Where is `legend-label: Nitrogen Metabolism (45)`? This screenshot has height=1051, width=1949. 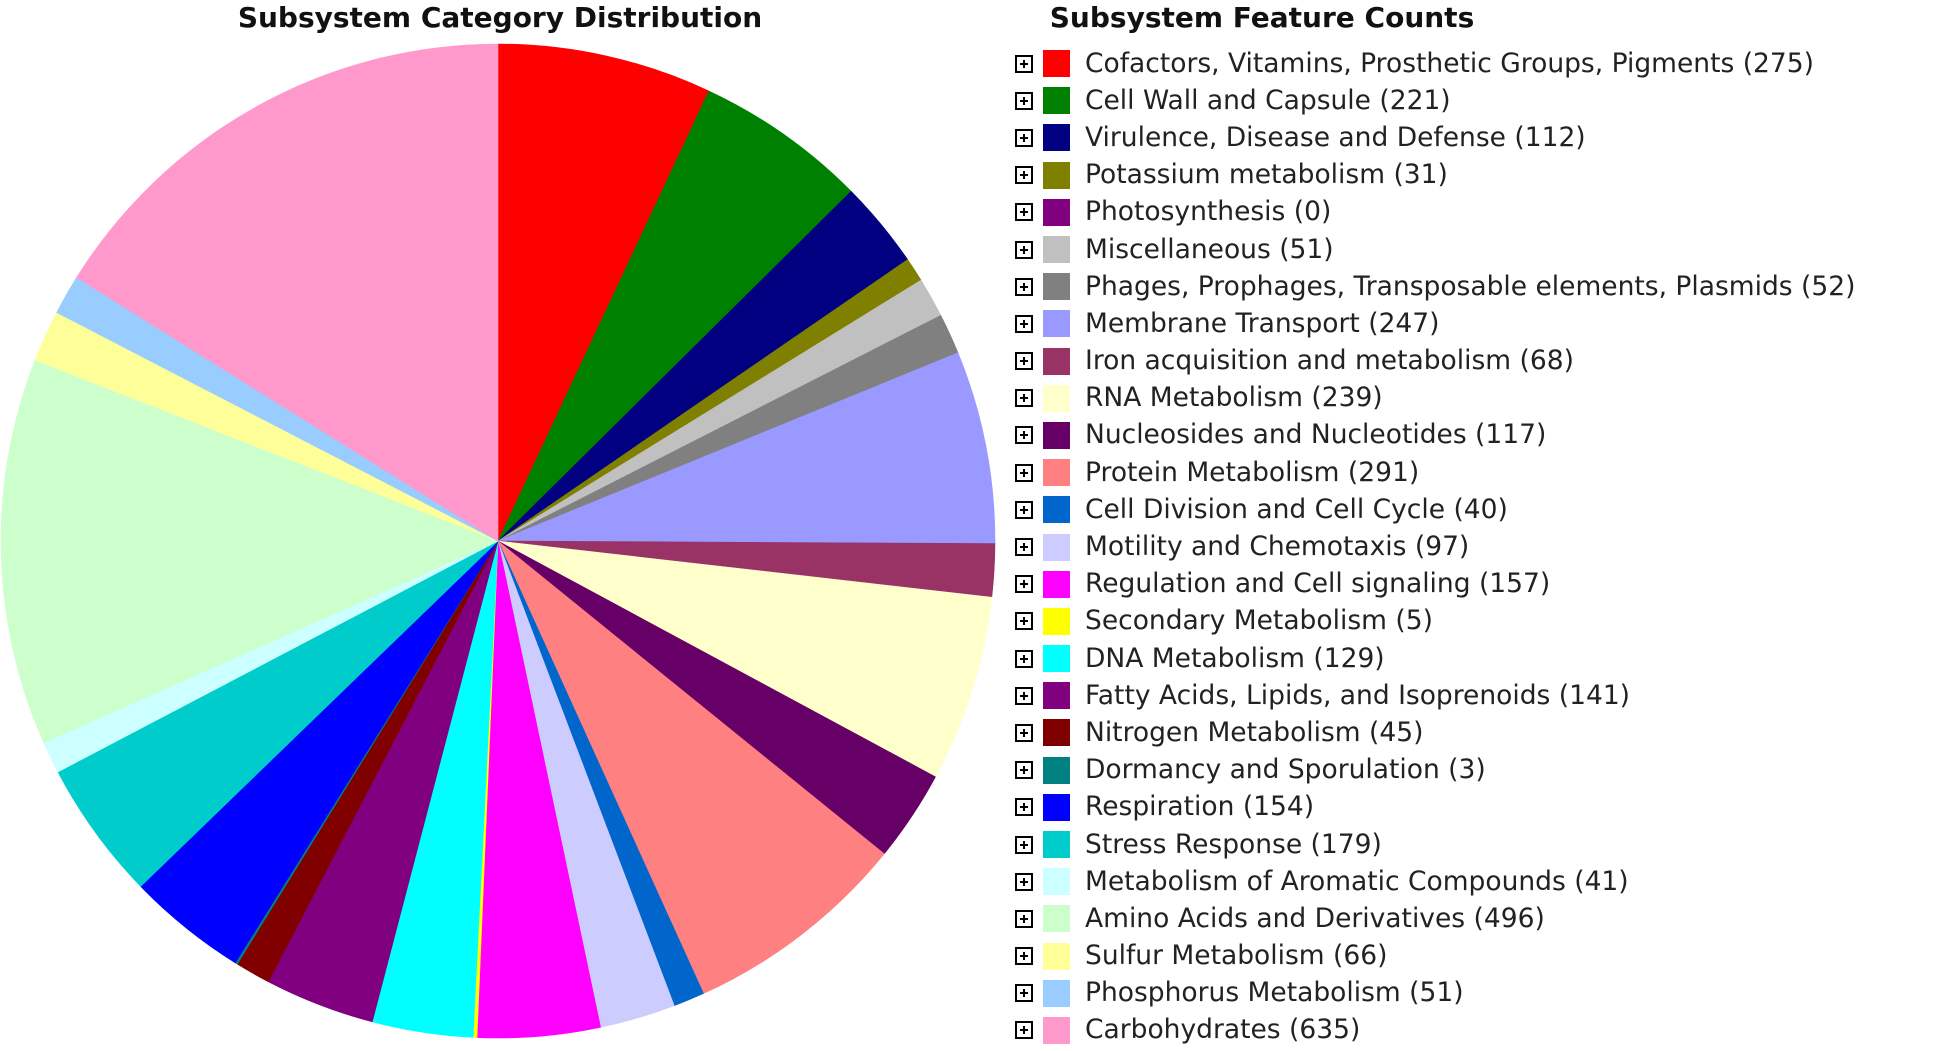 legend-label: Nitrogen Metabolism (45) is located at coordinates (1254, 732).